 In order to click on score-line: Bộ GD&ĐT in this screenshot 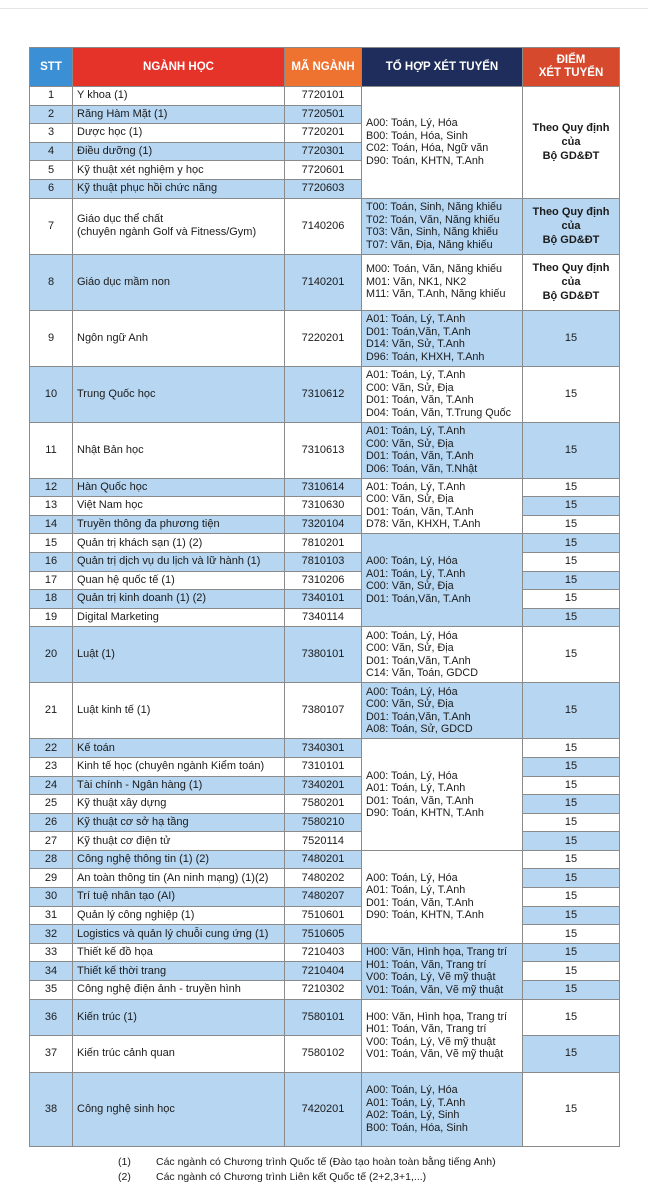, I will do `click(571, 156)`.